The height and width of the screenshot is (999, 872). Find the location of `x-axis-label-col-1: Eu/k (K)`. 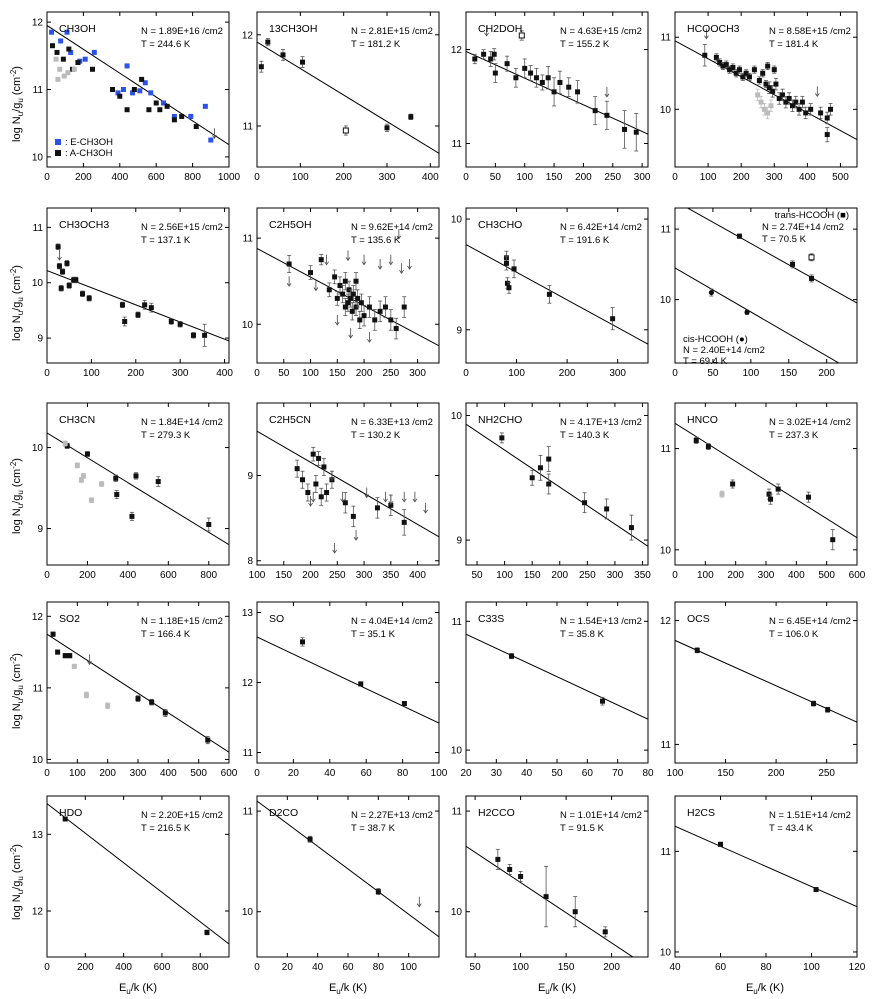

x-axis-label-col-1: Eu/k (K) is located at coordinates (138, 989).